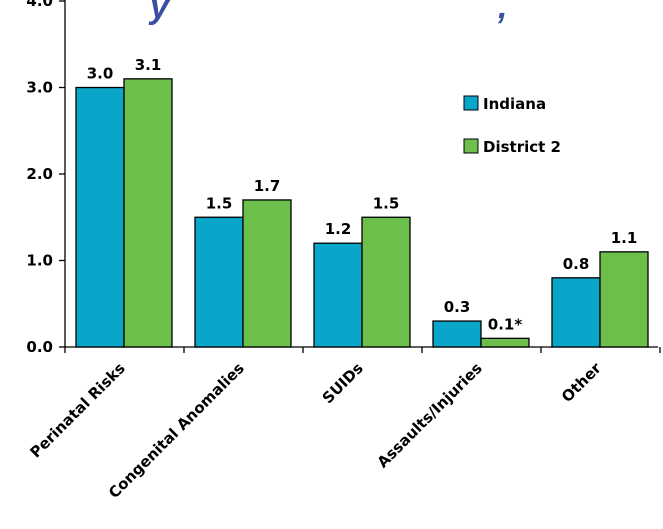 Image resolution: width=663 pixels, height=529 pixels. What do you see at coordinates (457, 307) in the screenshot?
I see `data-label: 0.3` at bounding box center [457, 307].